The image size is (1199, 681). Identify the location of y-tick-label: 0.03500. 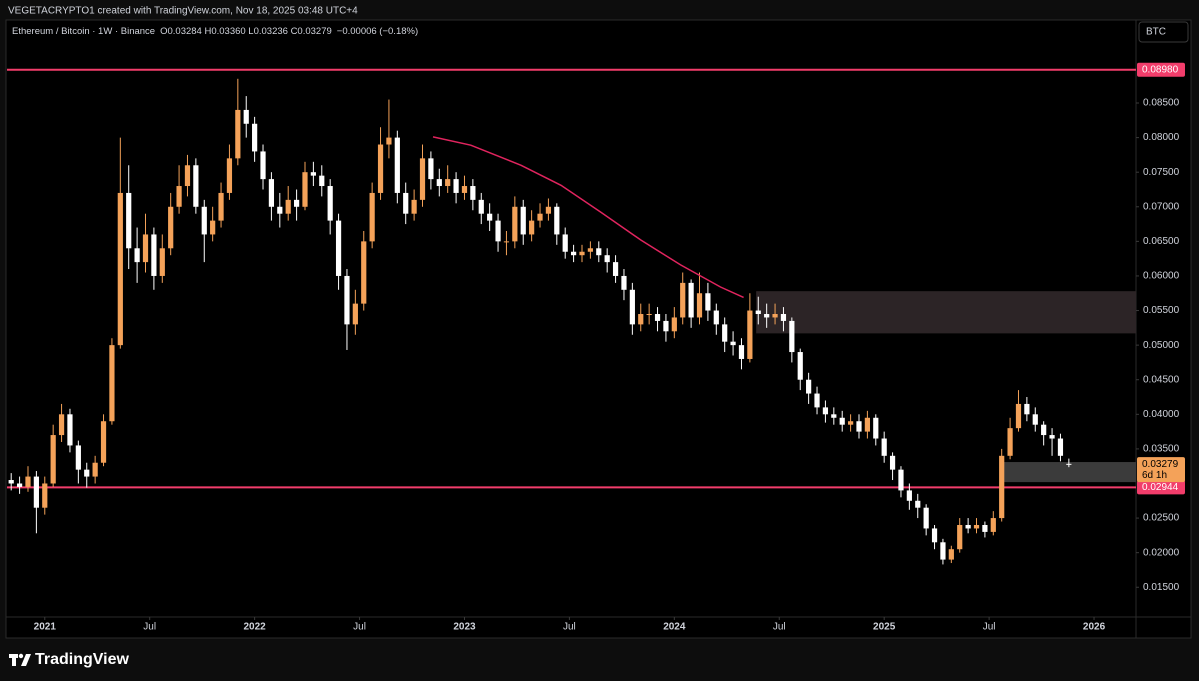
(1161, 449).